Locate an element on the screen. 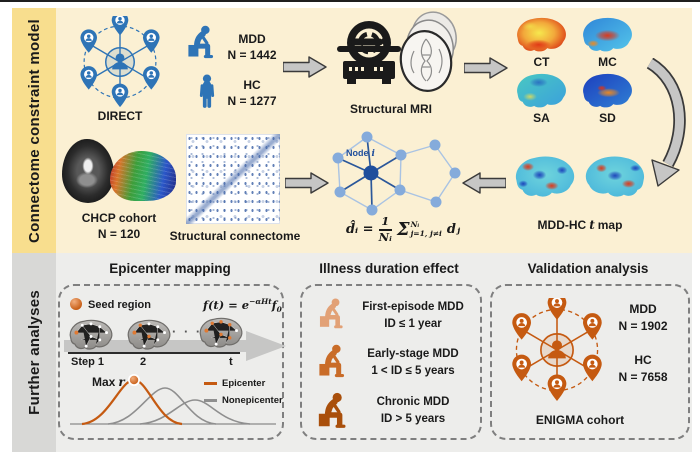 The width and height of the screenshot is (700, 460). epicenter-panel is located at coordinates (171, 362).